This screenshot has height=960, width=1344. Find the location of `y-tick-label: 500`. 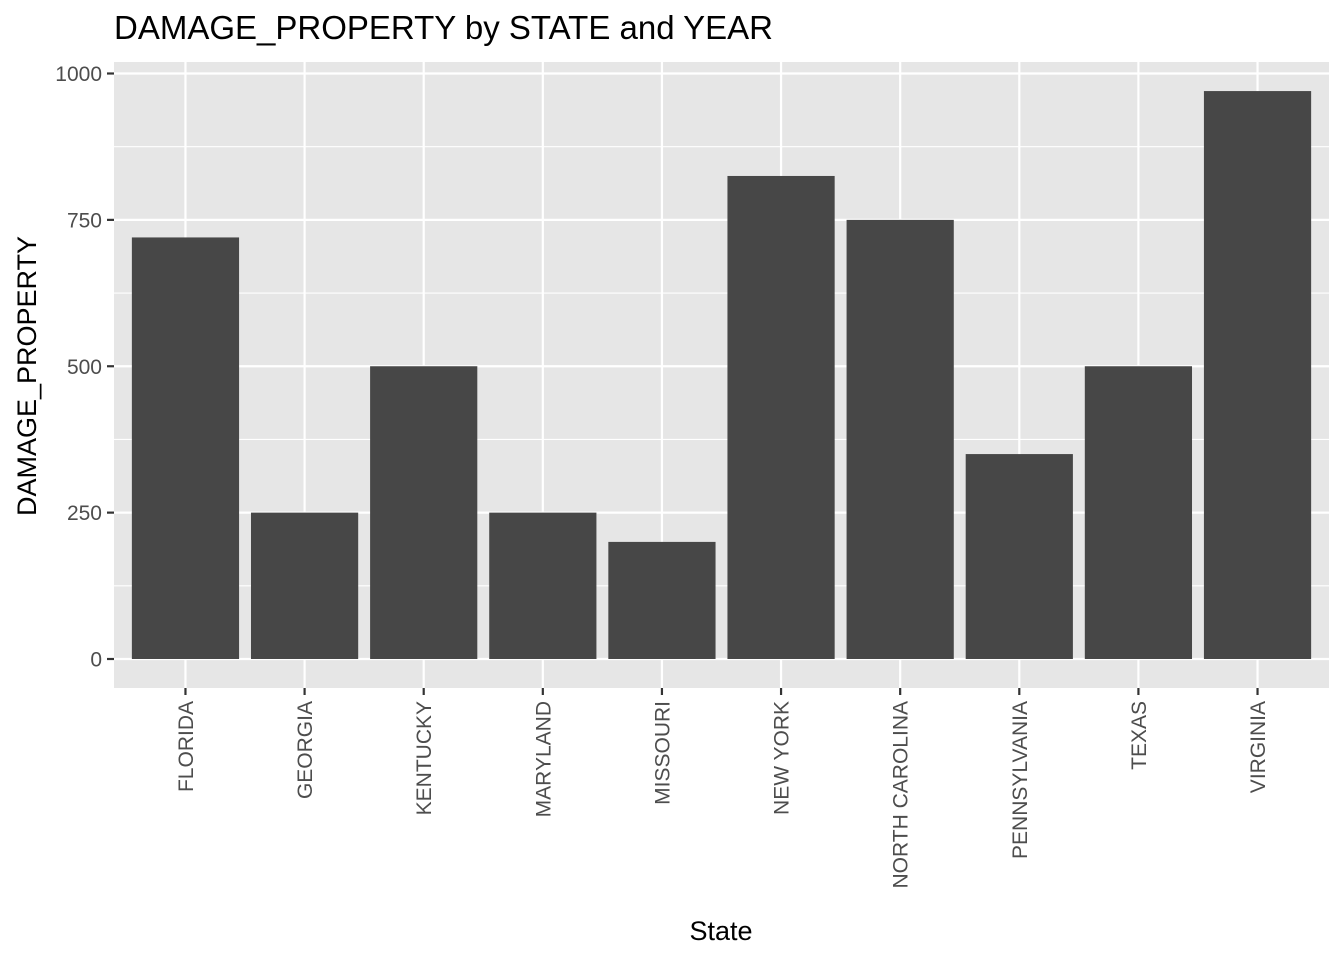

y-tick-label: 500 is located at coordinates (84, 367).